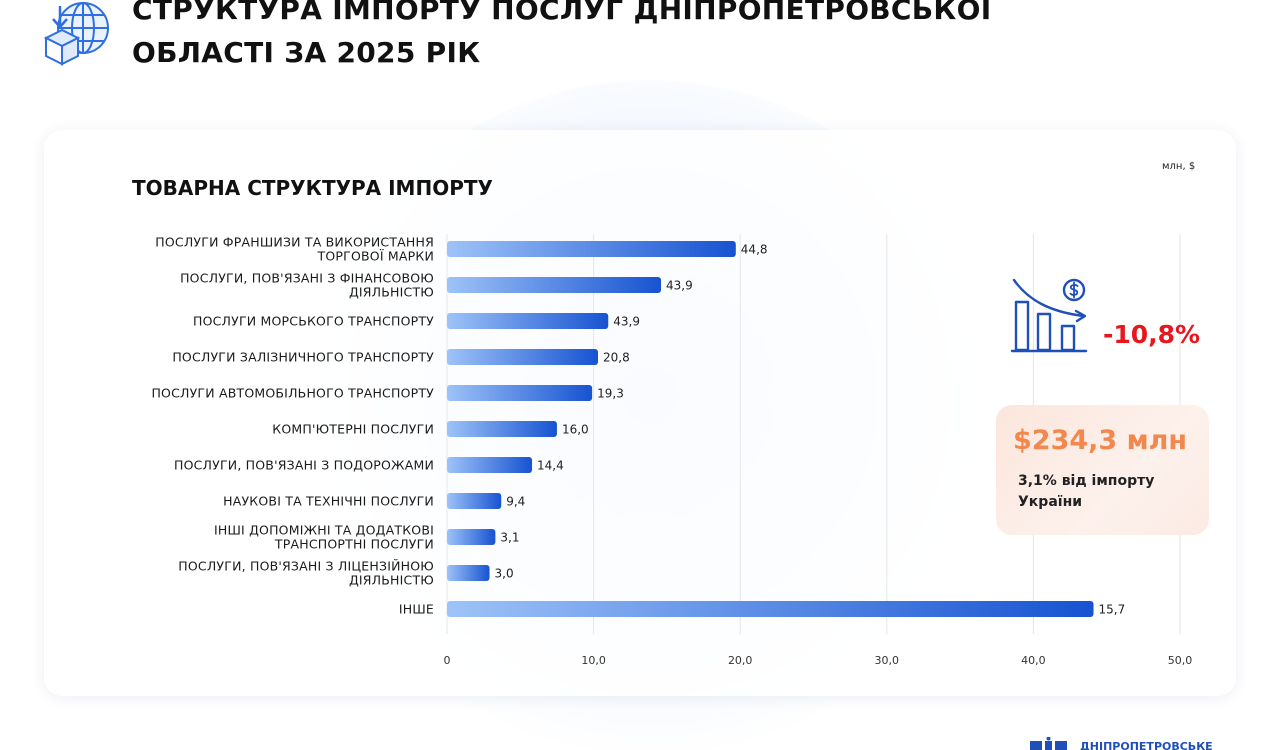 The height and width of the screenshot is (750, 1280). Describe the element at coordinates (313, 321) in the screenshot. I see `category-label: ПОСЛУГИ МОРСЬКОГО ТРАНСПОРТУ` at that location.